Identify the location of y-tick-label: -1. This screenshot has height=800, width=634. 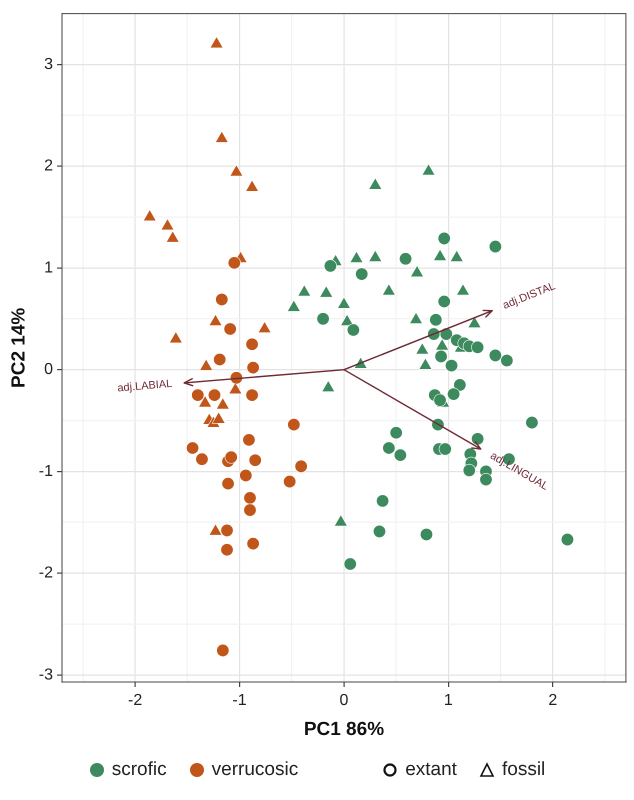
(46, 471).